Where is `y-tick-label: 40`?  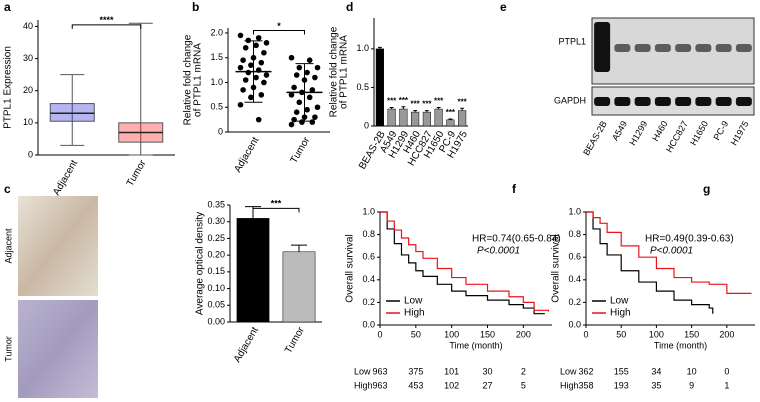
y-tick-label: 40 is located at coordinates (28, 26).